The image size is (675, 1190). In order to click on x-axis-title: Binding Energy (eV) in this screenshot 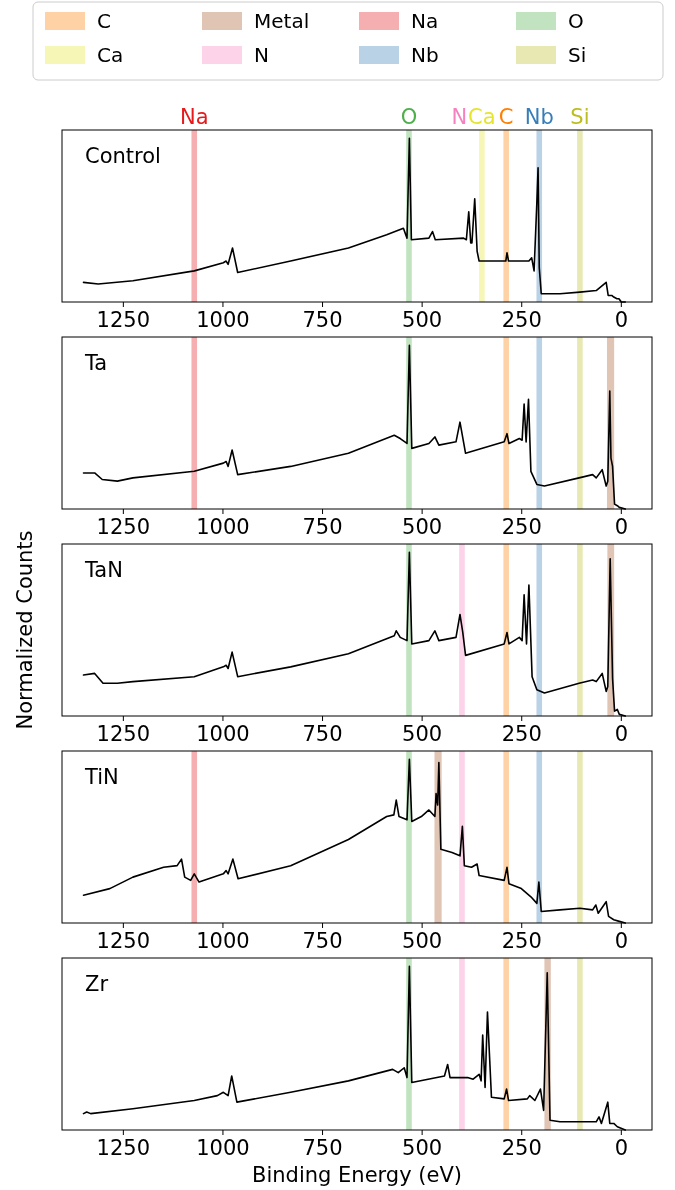, I will do `click(357, 1175)`.